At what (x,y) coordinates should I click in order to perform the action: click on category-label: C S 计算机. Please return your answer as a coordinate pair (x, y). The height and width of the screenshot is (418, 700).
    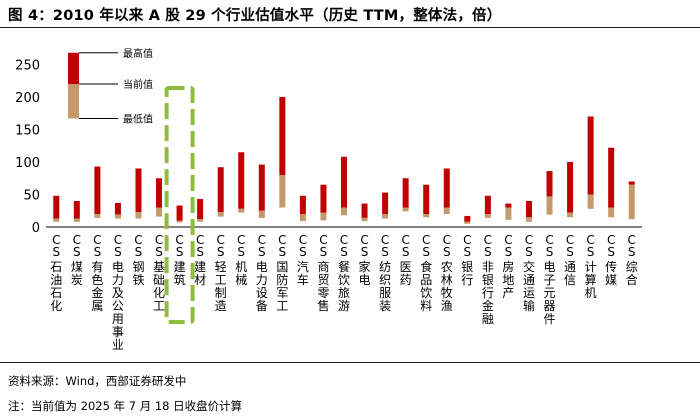
    Looking at the image, I should click on (591, 266).